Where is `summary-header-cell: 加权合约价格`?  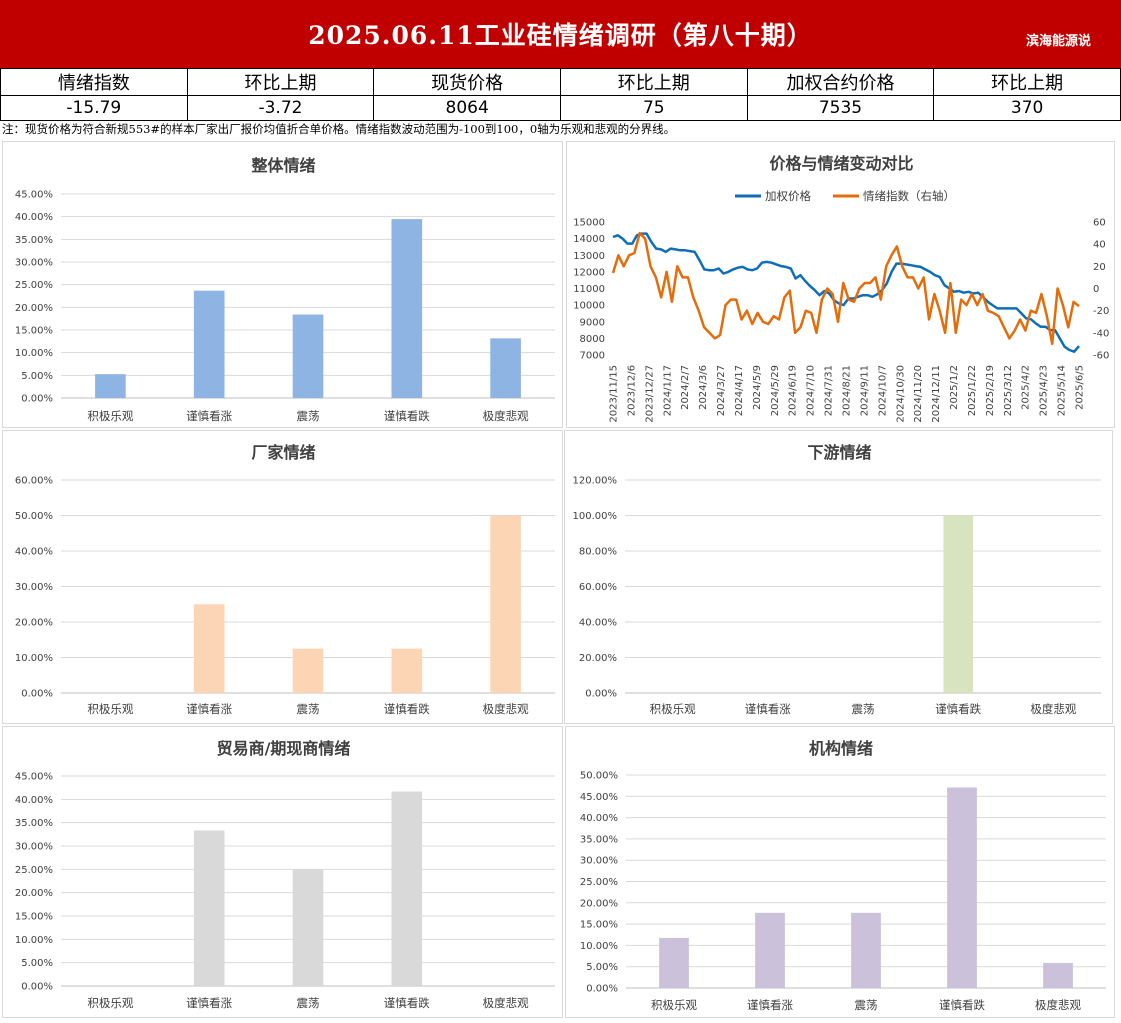
summary-header-cell: 加权合约价格 is located at coordinates (840, 82).